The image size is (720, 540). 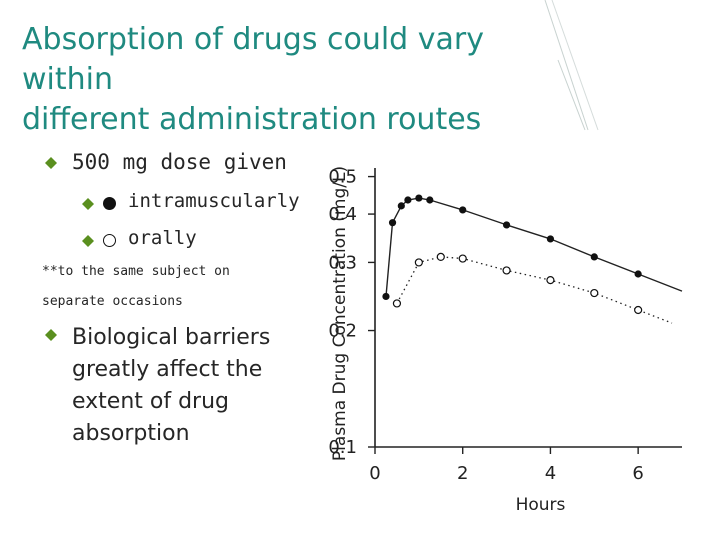 I want to click on x-axis-label: Hours, so click(x=541, y=505).